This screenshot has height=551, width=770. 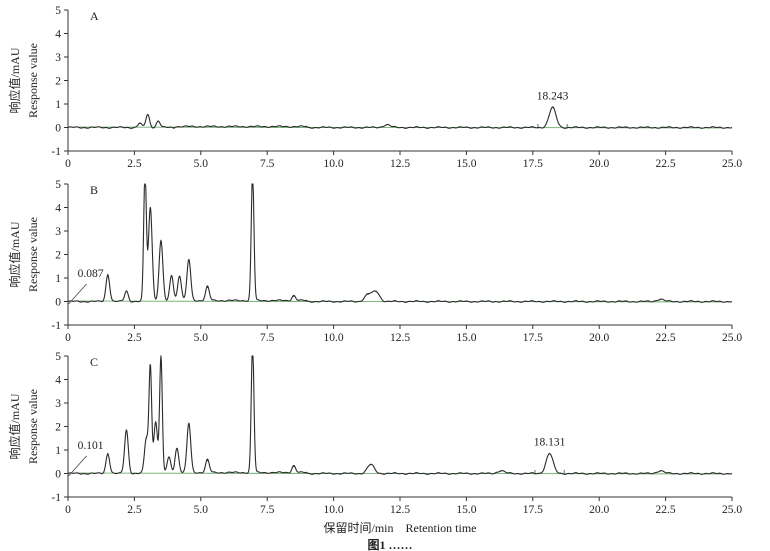 I want to click on peak-annotation: 18.243, so click(x=553, y=97).